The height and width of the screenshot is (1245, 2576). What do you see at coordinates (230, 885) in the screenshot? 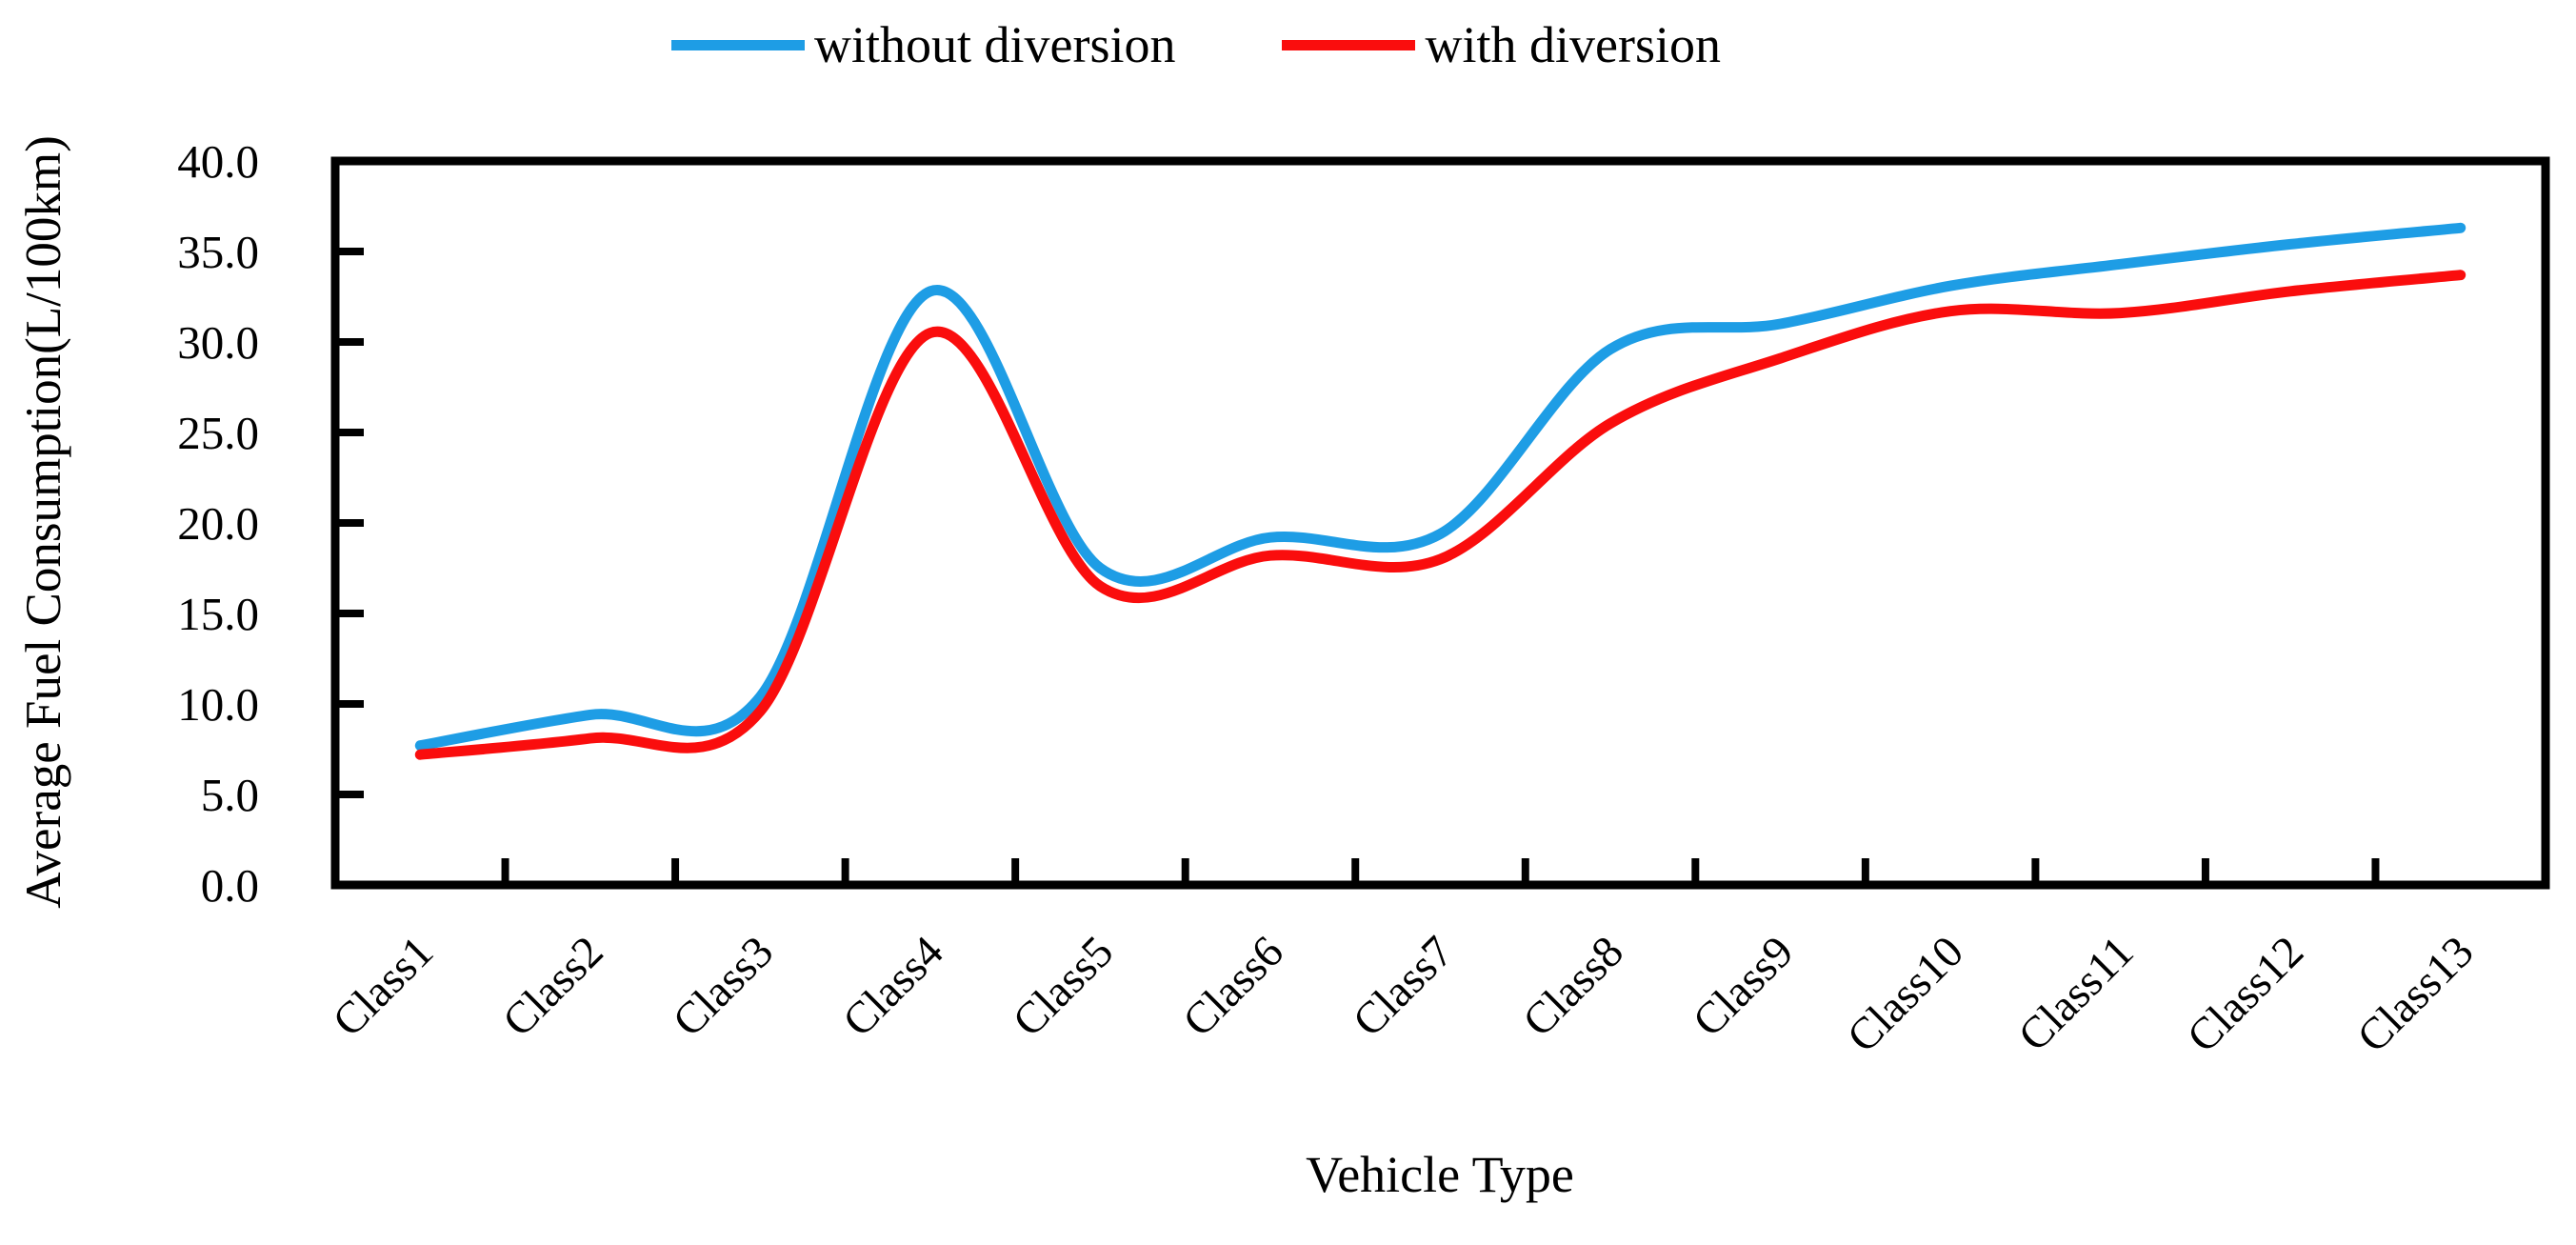
I see `y-tick-label: 0.0` at bounding box center [230, 885].